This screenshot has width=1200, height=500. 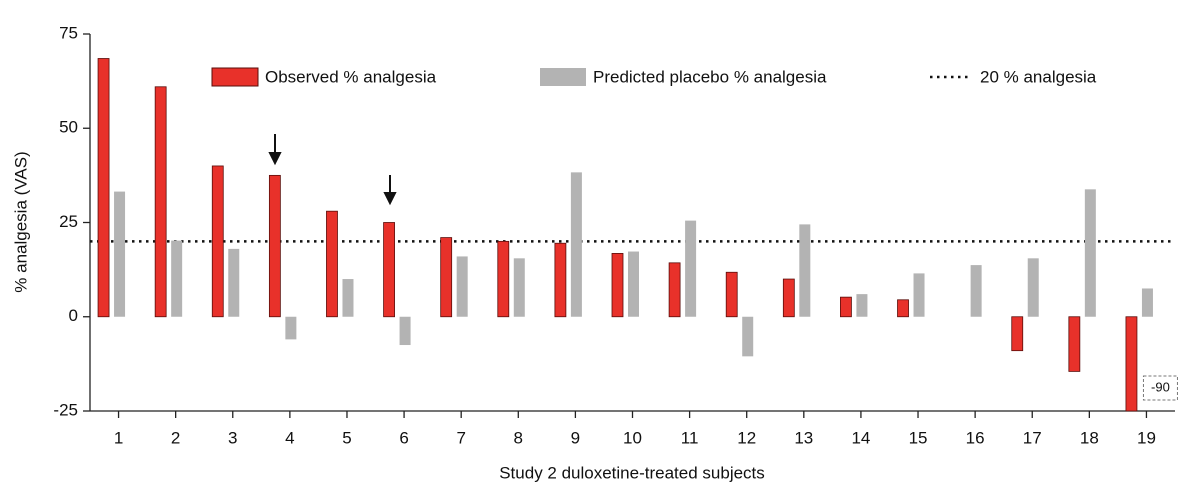 I want to click on y-tick-label: 75, so click(x=68, y=32).